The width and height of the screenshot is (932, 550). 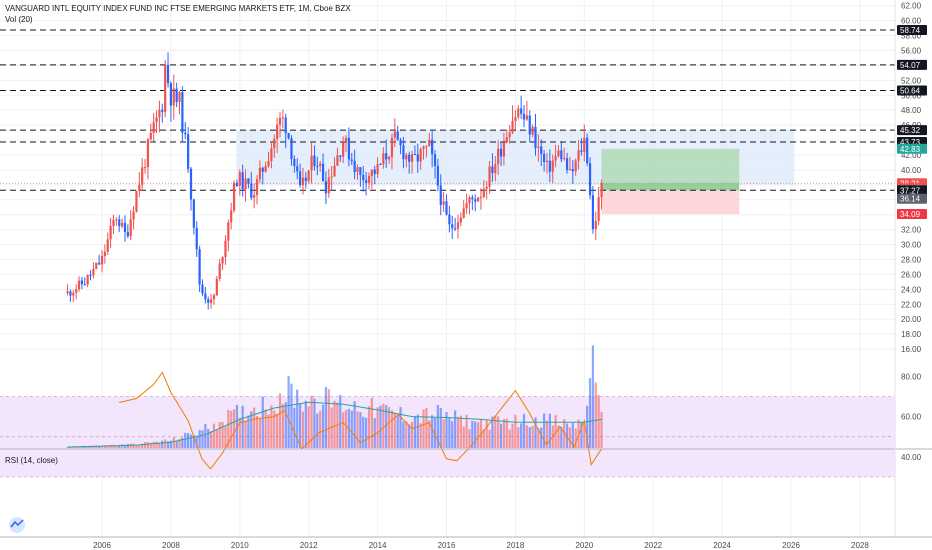 What do you see at coordinates (912, 190) in the screenshot?
I see `price-tag: 37.27` at bounding box center [912, 190].